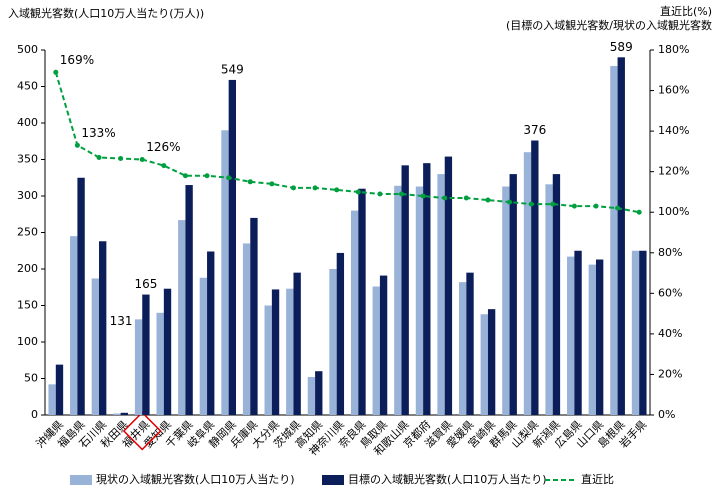  Describe the element at coordinates (609, 25) in the screenshot. I see `y2-subtitle: (目標の入域観光客数/現状の入域観光客数` at that location.